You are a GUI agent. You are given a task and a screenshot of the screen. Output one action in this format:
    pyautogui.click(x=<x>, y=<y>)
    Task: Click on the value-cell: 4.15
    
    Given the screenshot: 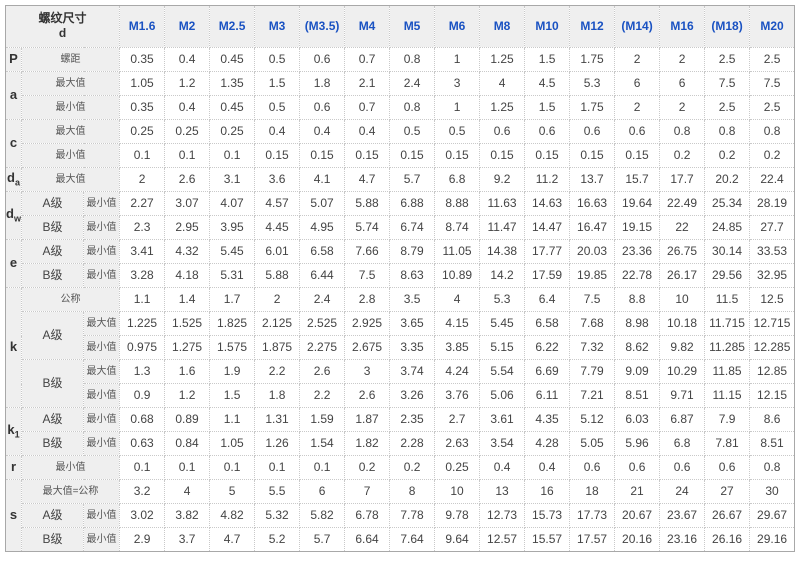 What is the action you would take?
    pyautogui.click(x=457, y=323)
    